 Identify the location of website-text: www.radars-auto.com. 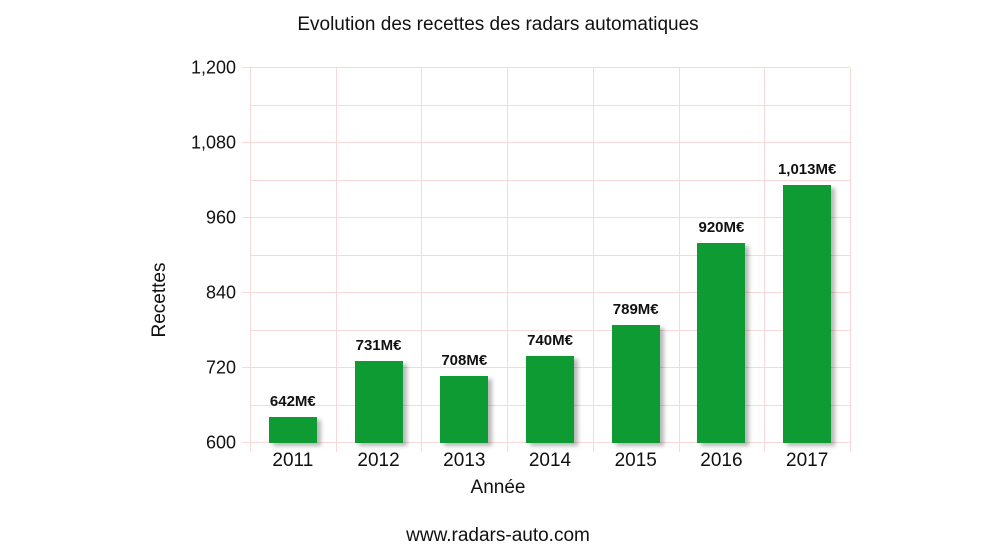
(498, 535).